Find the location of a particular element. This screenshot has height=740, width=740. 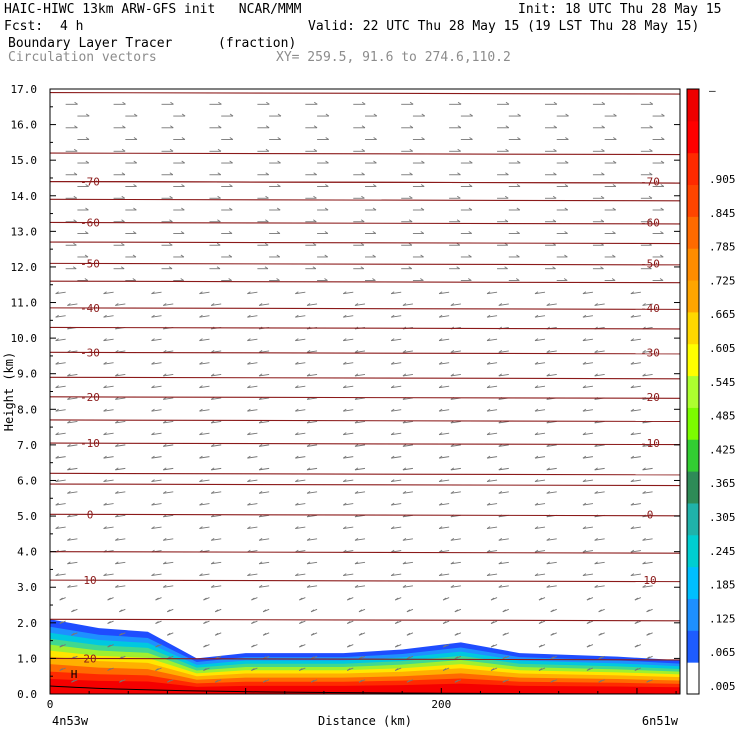

contour-label: 0 is located at coordinates (90, 514).